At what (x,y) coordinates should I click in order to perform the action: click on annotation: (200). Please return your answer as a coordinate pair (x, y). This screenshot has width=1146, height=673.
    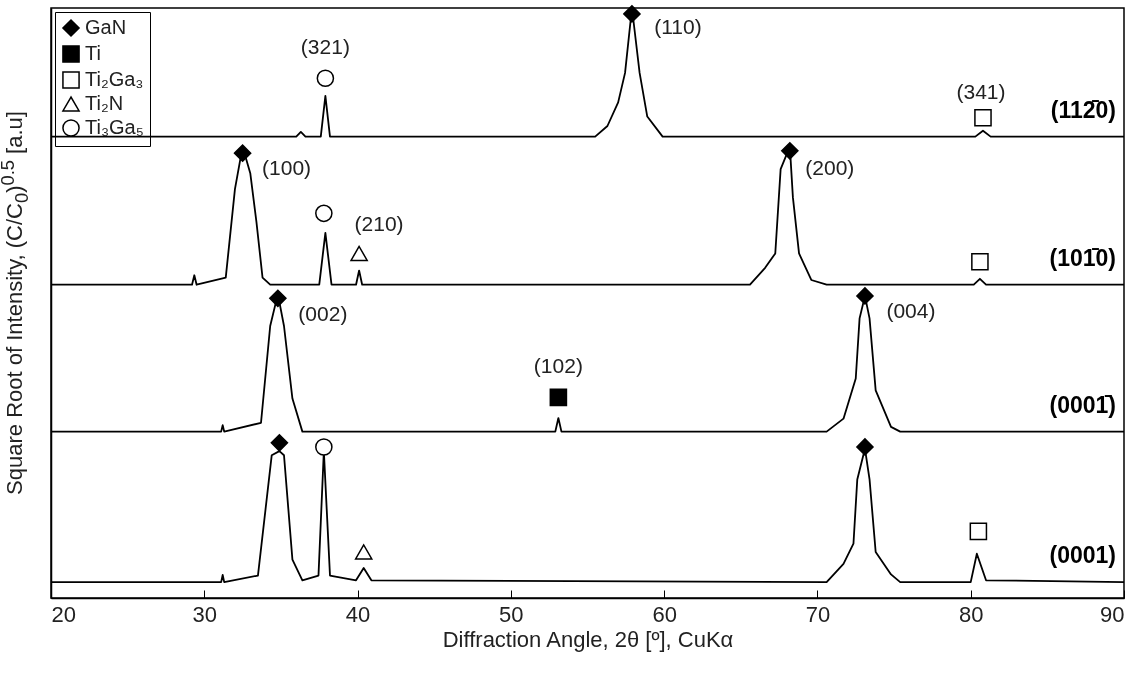
    Looking at the image, I should click on (830, 167).